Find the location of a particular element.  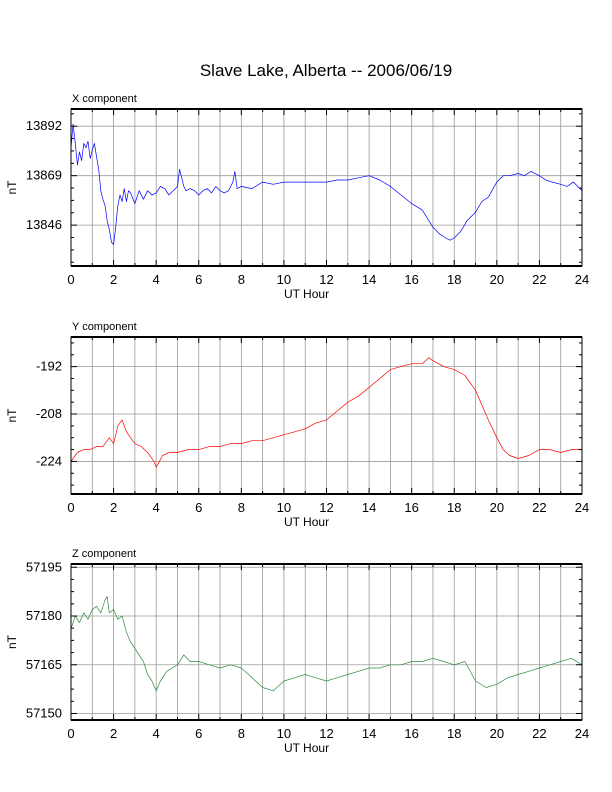

chart-title: Slave Lake, Alberta -- 2006/06/19 is located at coordinates (326, 70).